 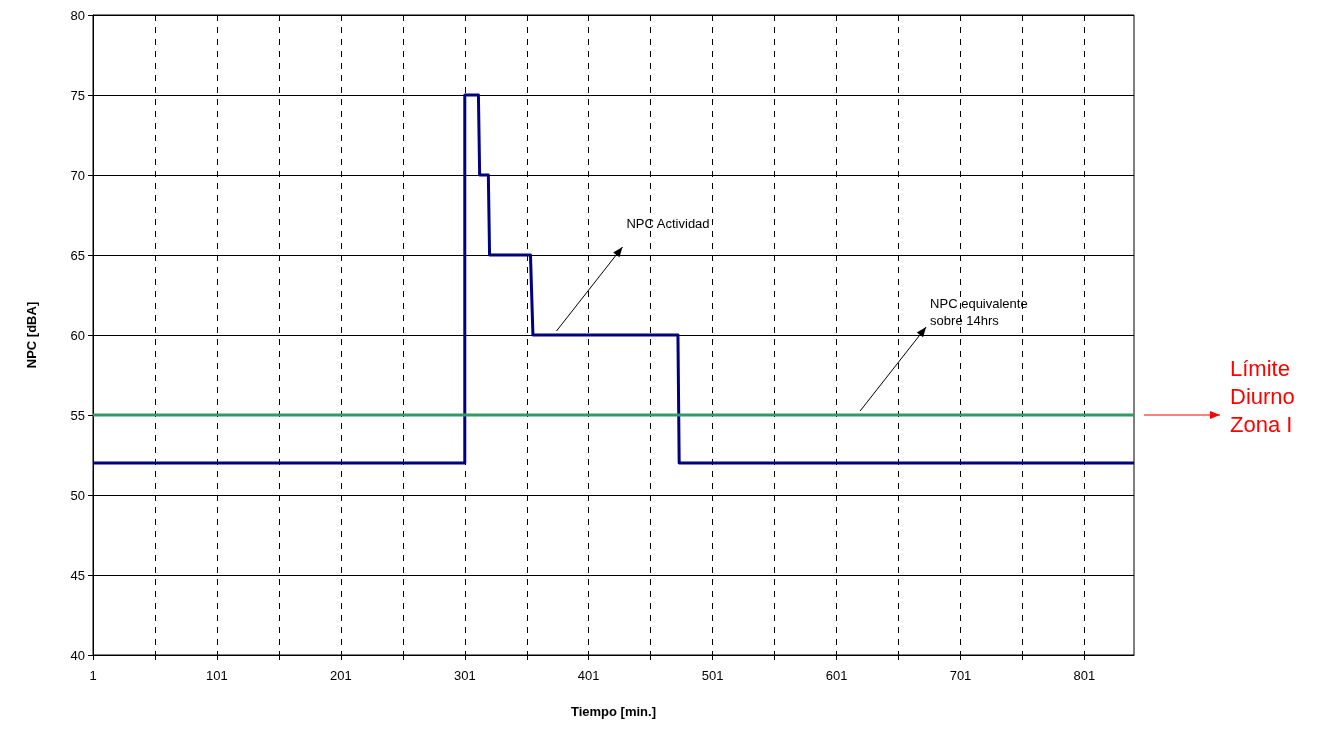 I want to click on y-axis-title: NPC [dBA], so click(x=31, y=335).